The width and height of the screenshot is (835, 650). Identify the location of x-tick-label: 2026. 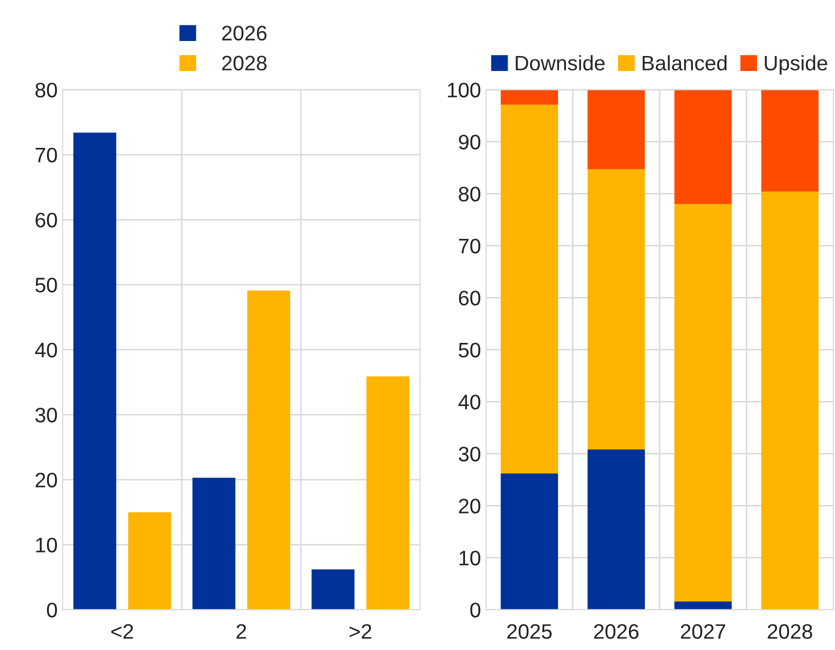
(616, 631).